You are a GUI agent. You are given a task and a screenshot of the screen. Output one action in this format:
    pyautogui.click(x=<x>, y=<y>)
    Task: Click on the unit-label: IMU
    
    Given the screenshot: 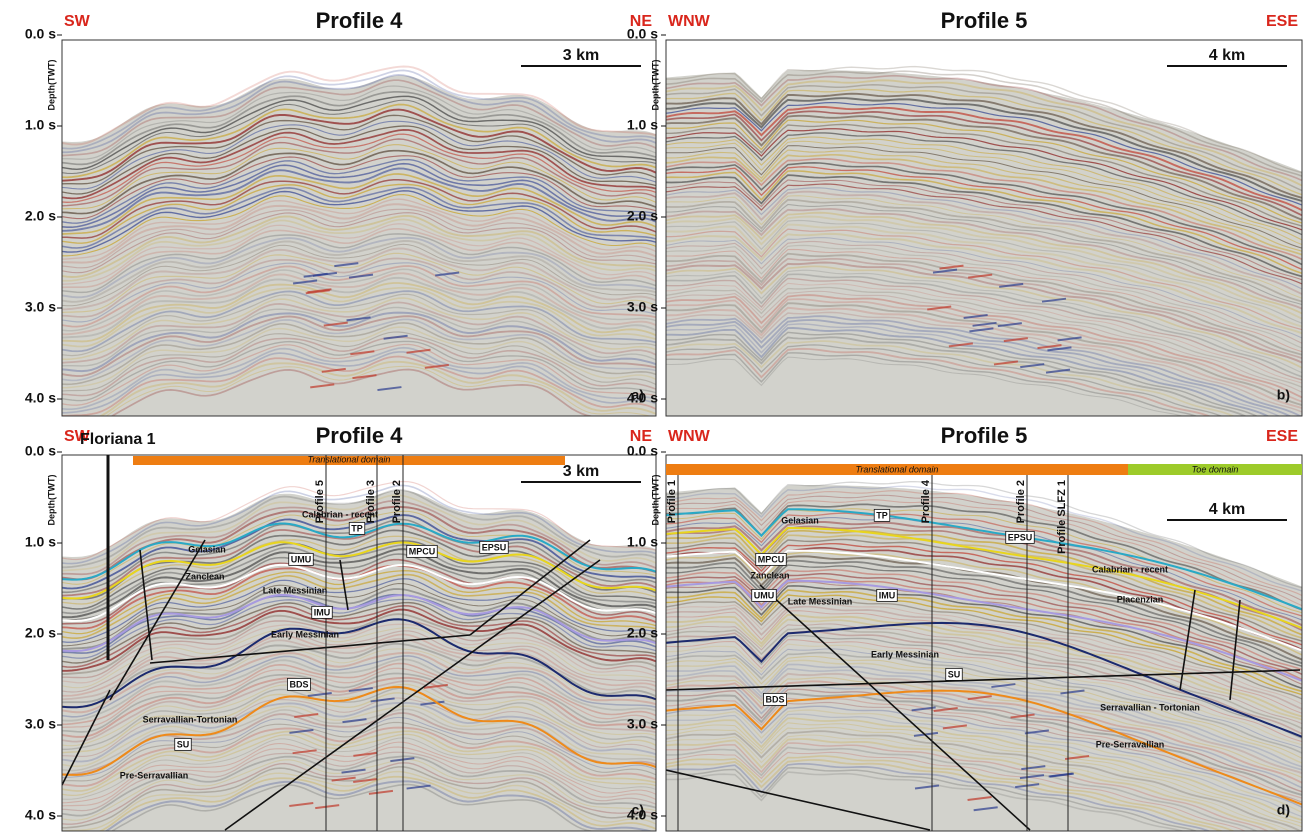 What is the action you would take?
    pyautogui.click(x=322, y=612)
    